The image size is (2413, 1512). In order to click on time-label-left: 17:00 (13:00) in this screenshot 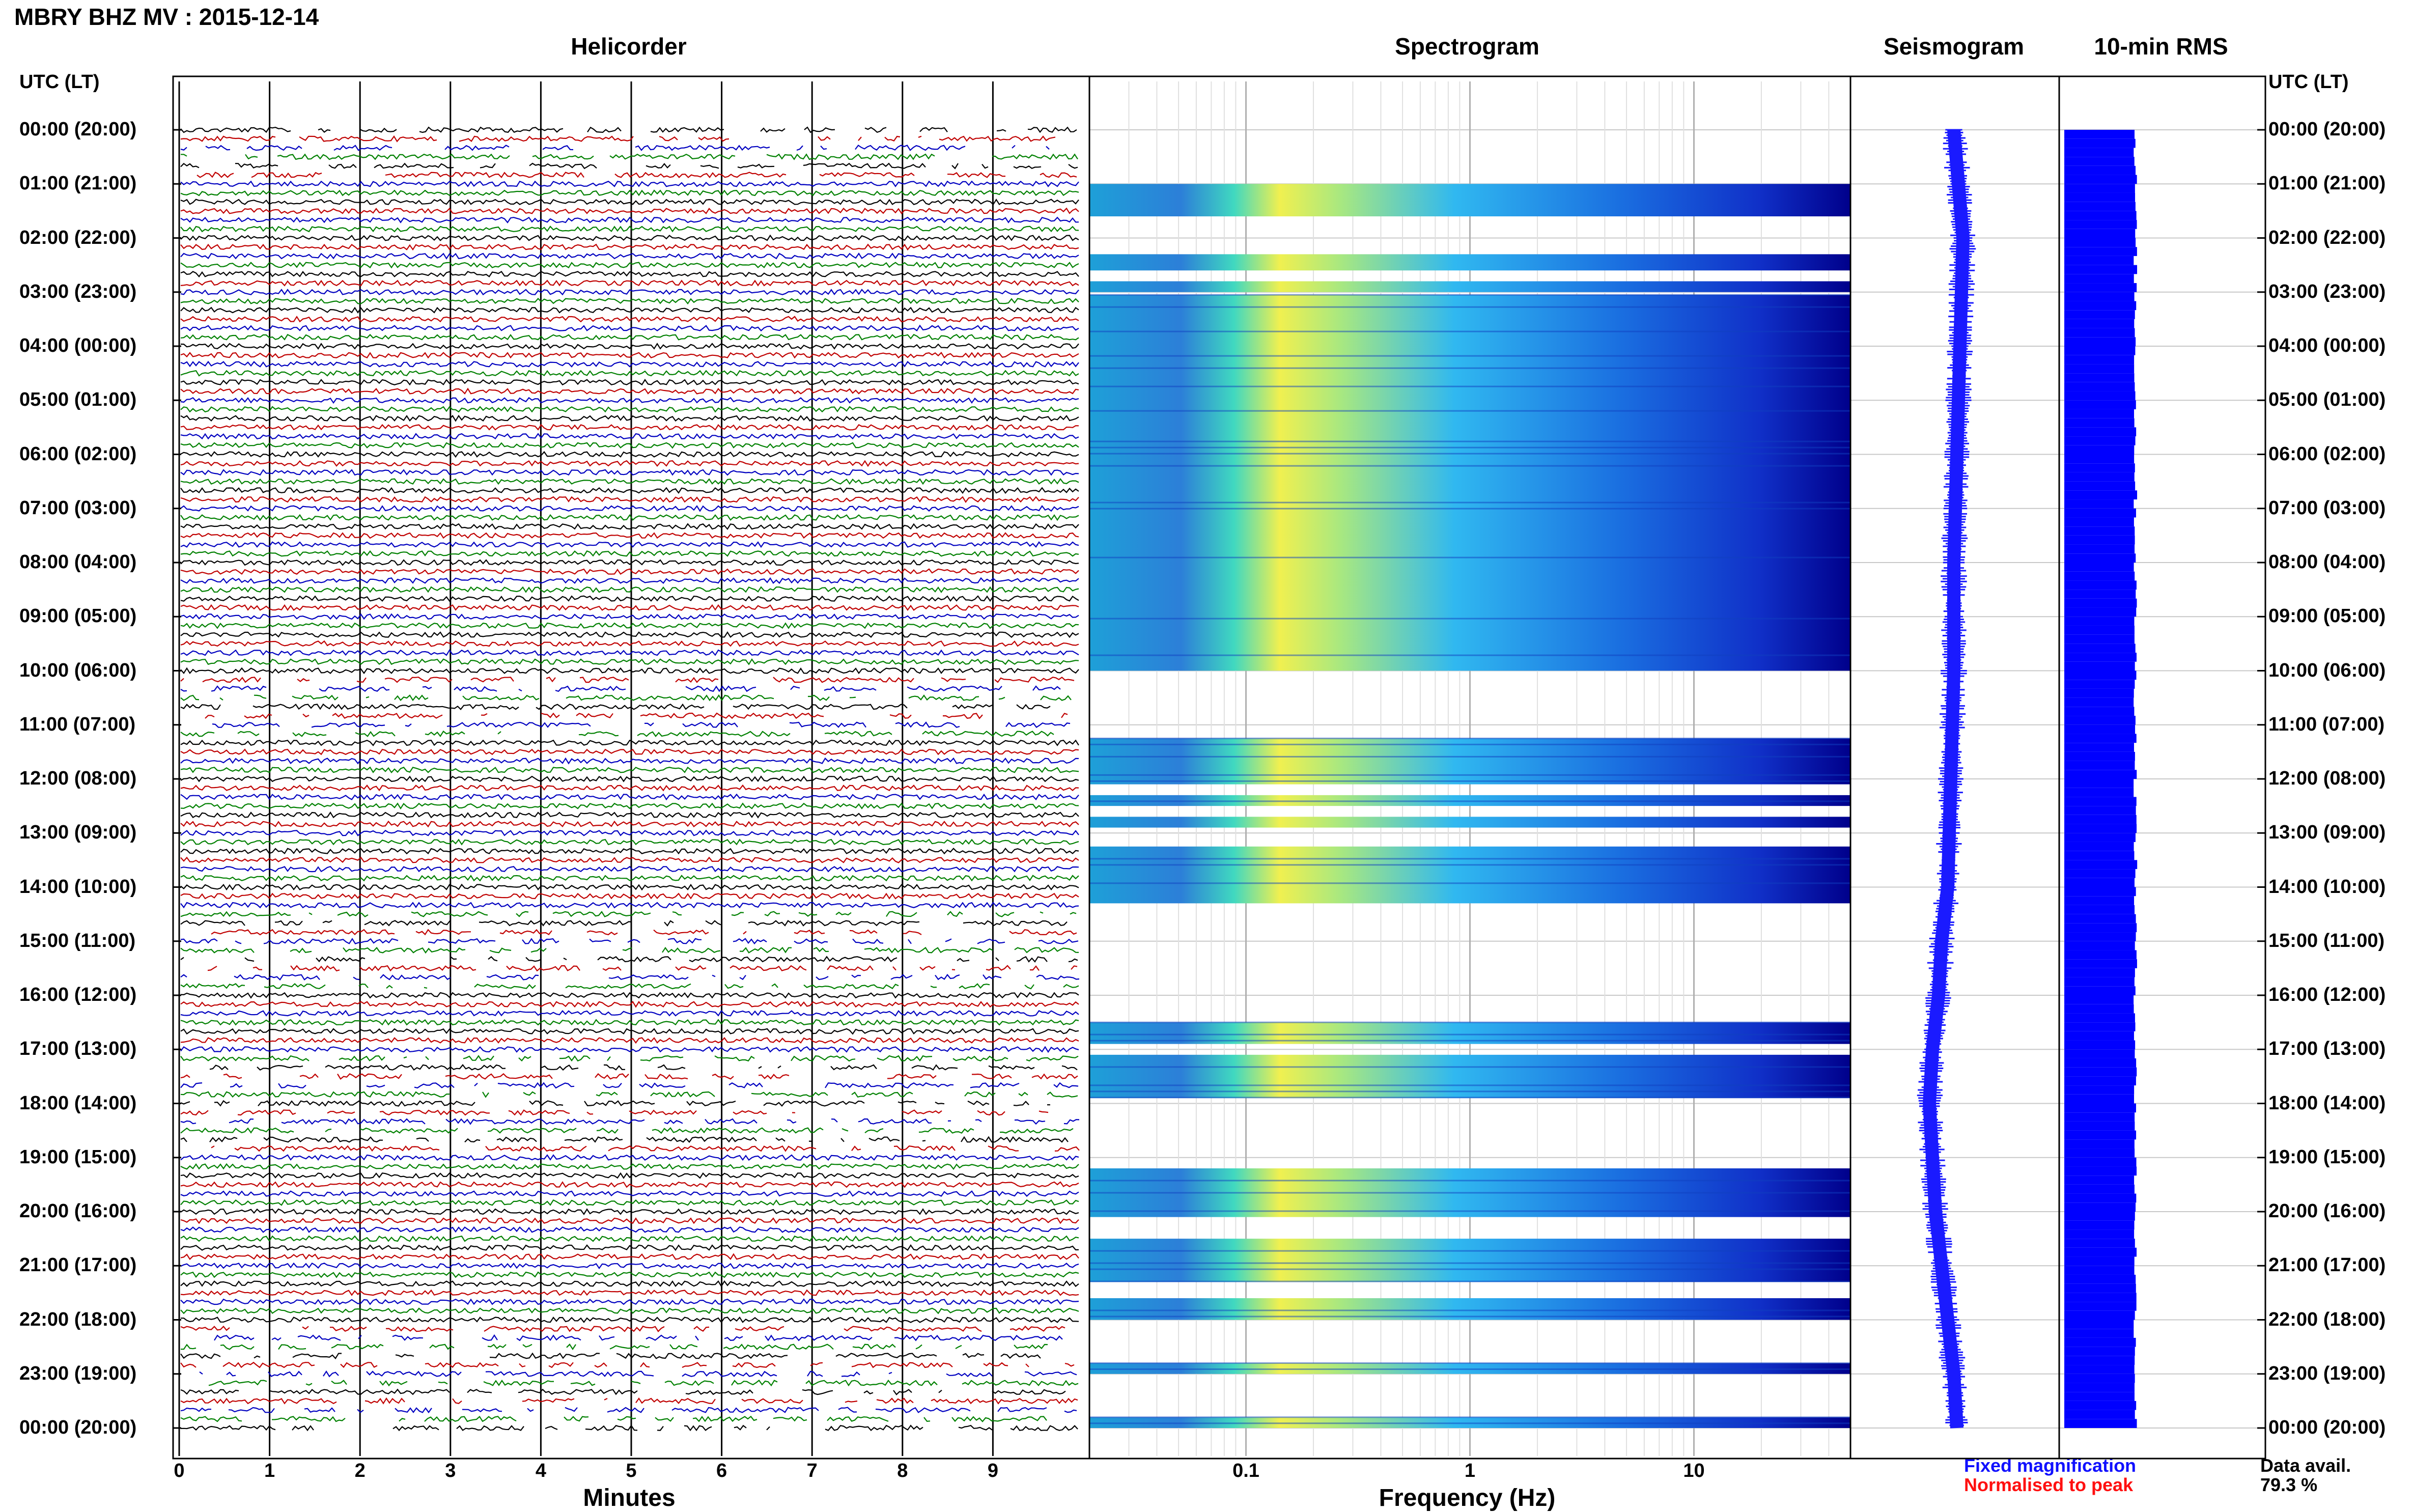, I will do `click(78, 1049)`.